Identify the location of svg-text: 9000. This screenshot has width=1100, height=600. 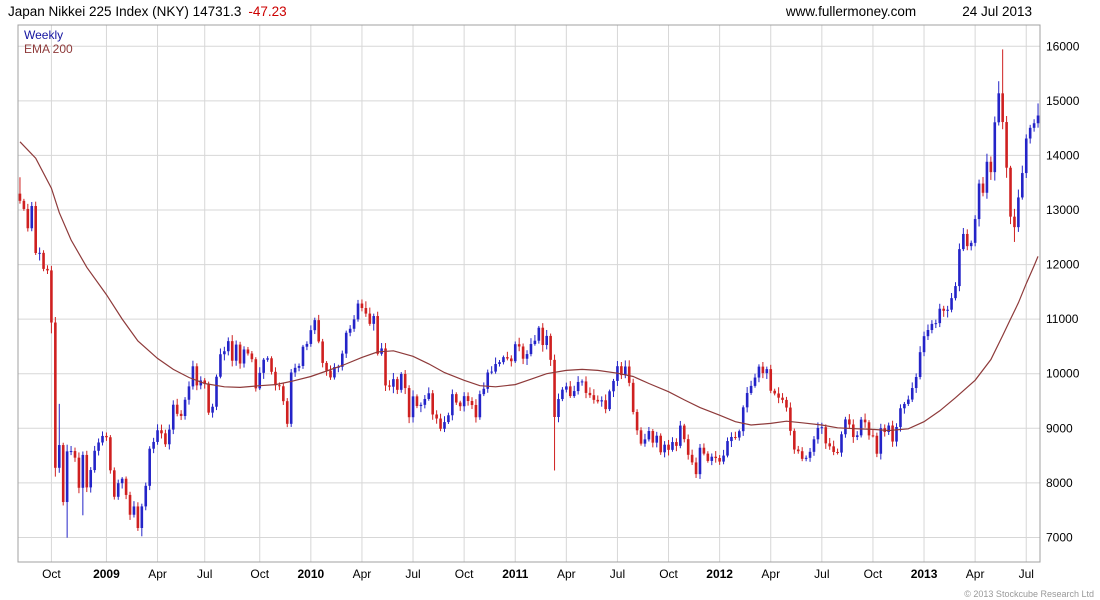
(1059, 428).